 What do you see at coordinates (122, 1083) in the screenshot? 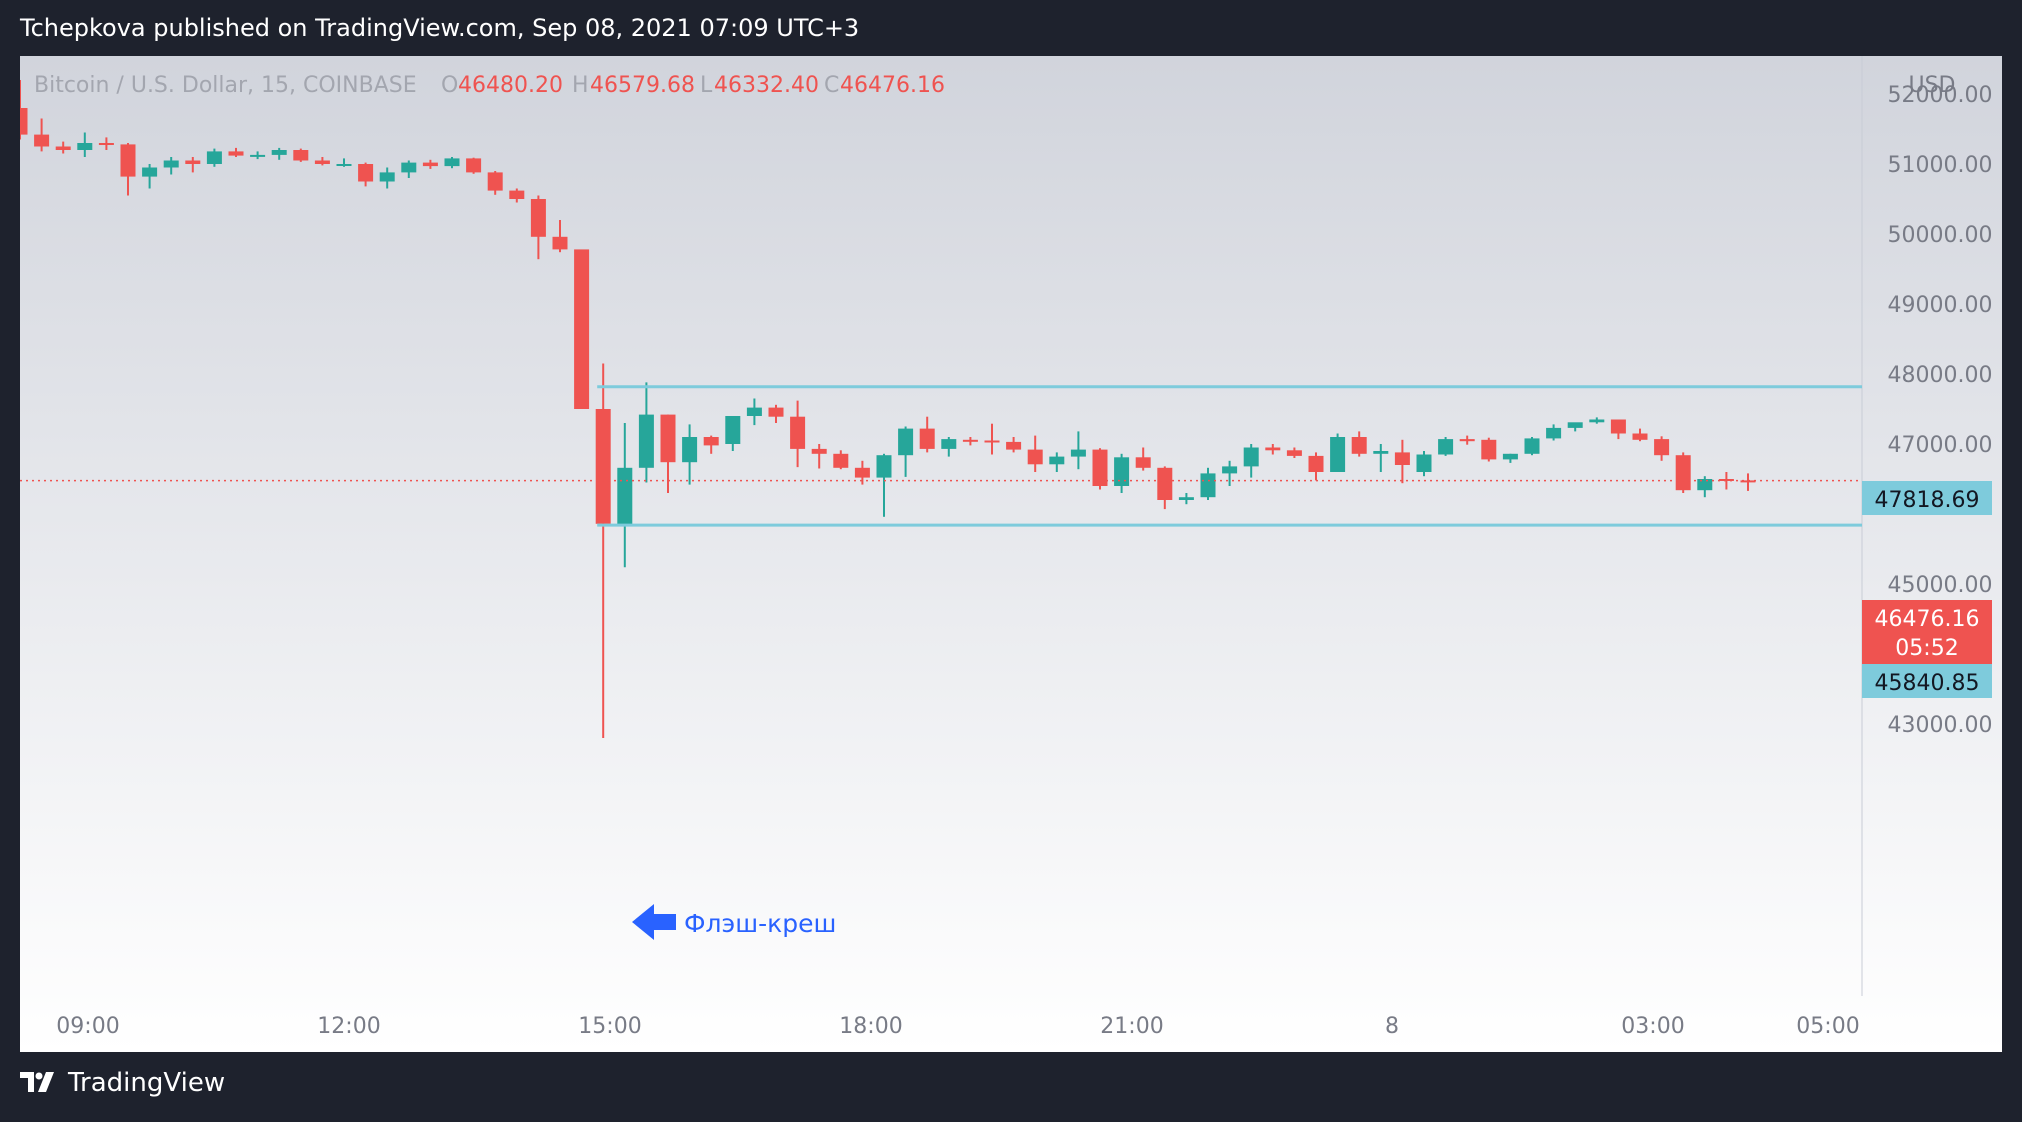
I see `tradingview-footer: TradingView` at bounding box center [122, 1083].